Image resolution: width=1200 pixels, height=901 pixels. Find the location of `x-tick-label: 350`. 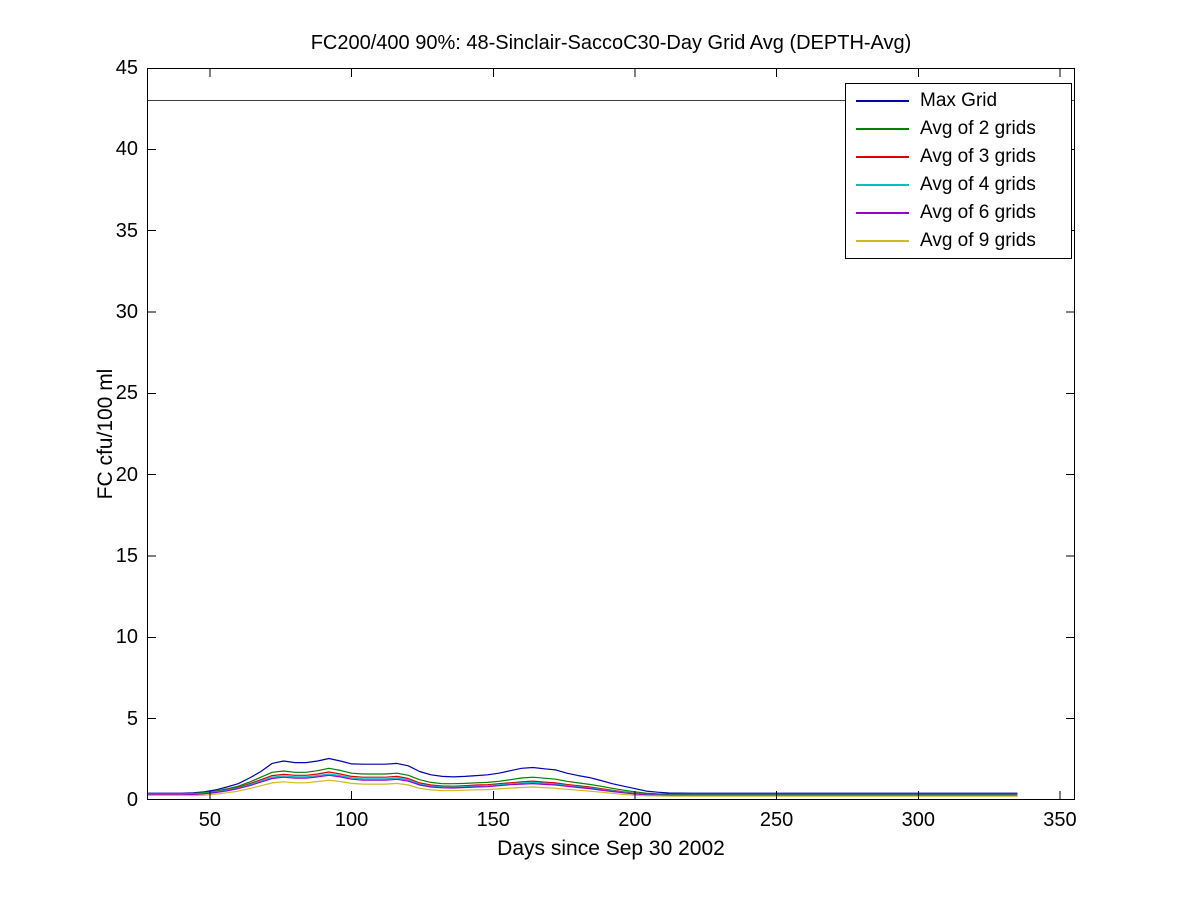

x-tick-label: 350 is located at coordinates (1060, 820).